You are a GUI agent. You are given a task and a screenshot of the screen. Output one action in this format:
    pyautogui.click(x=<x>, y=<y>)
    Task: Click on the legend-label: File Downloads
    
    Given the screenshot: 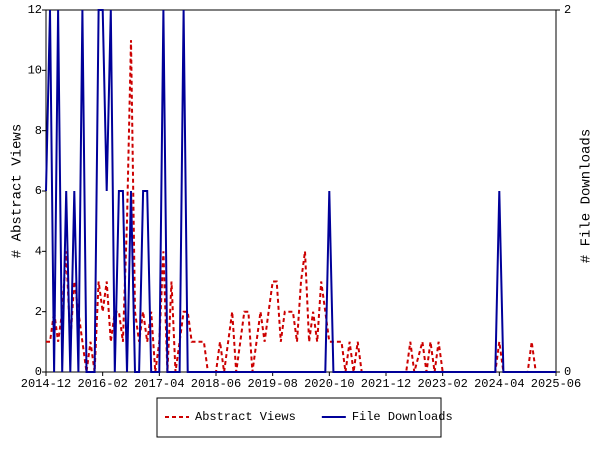 What is the action you would take?
    pyautogui.click(x=402, y=417)
    